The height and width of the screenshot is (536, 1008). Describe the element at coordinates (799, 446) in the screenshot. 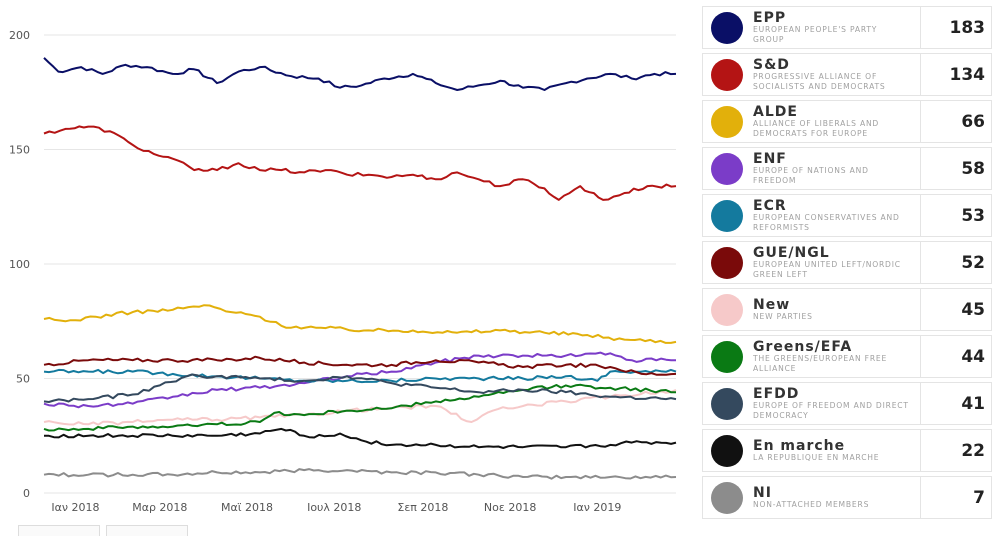

I see `party-abbr: En marche` at that location.